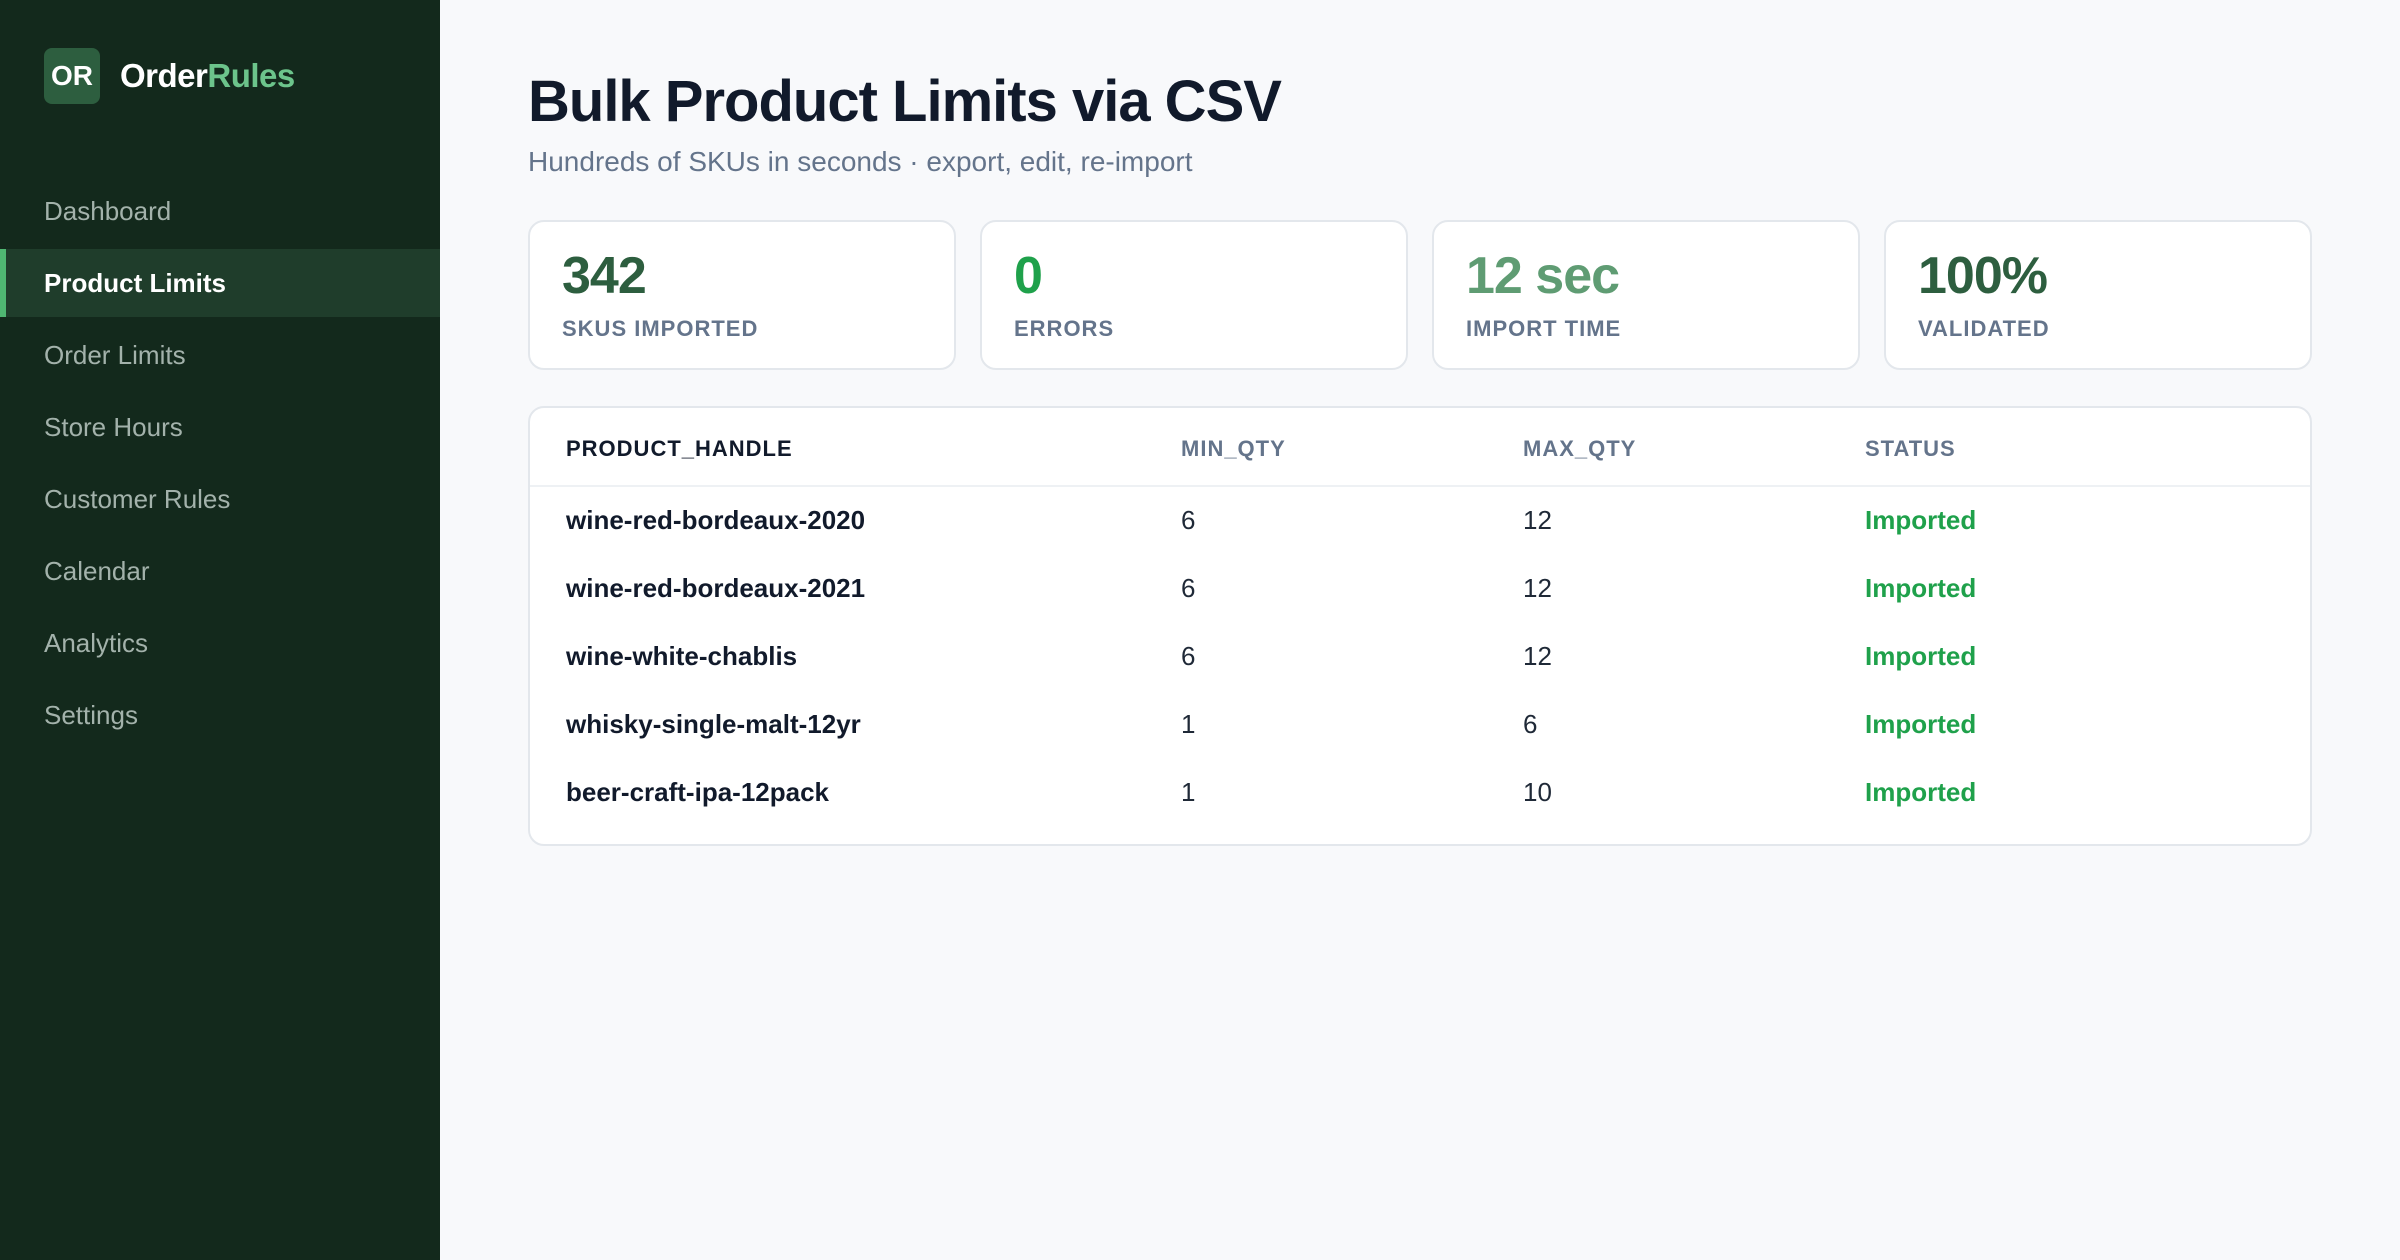  What do you see at coordinates (716, 587) in the screenshot?
I see `product-handle-cell: wine-red-bordeaux-2021` at bounding box center [716, 587].